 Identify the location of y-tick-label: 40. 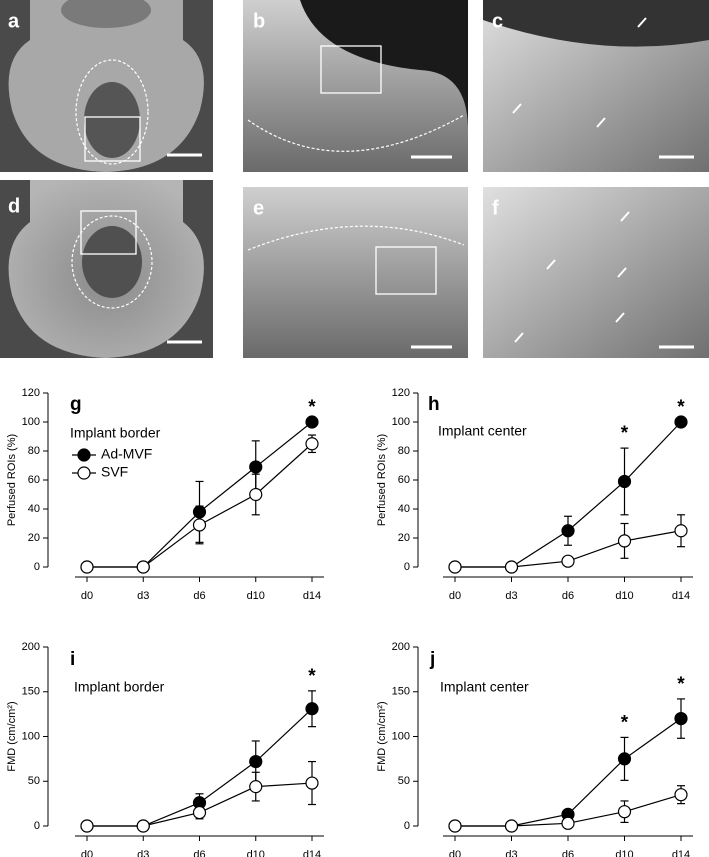
(34, 509).